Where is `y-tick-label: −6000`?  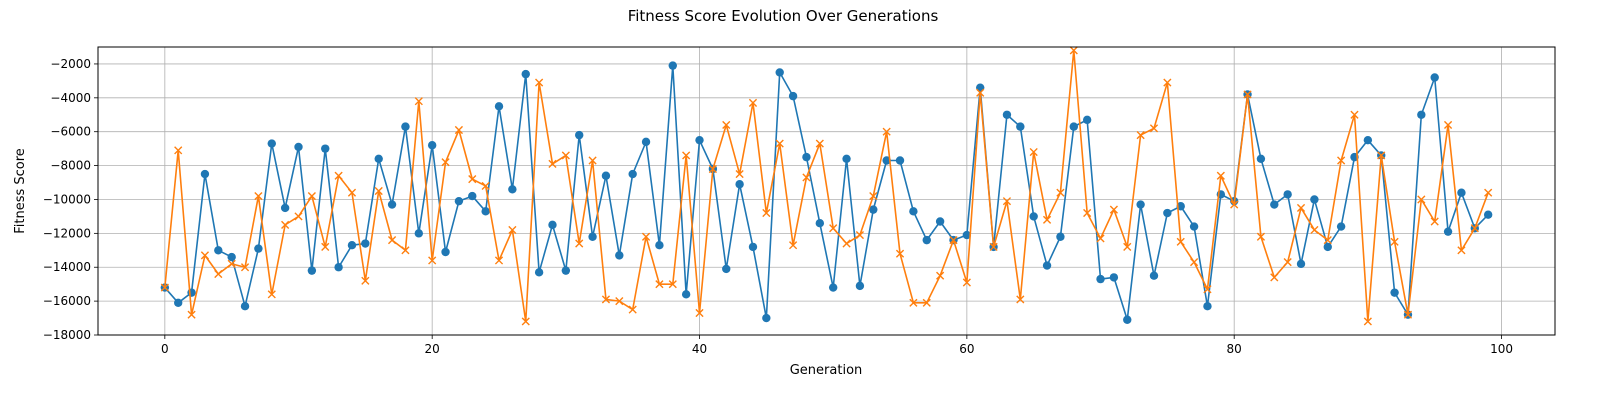 y-tick-label: −6000 is located at coordinates (70, 132).